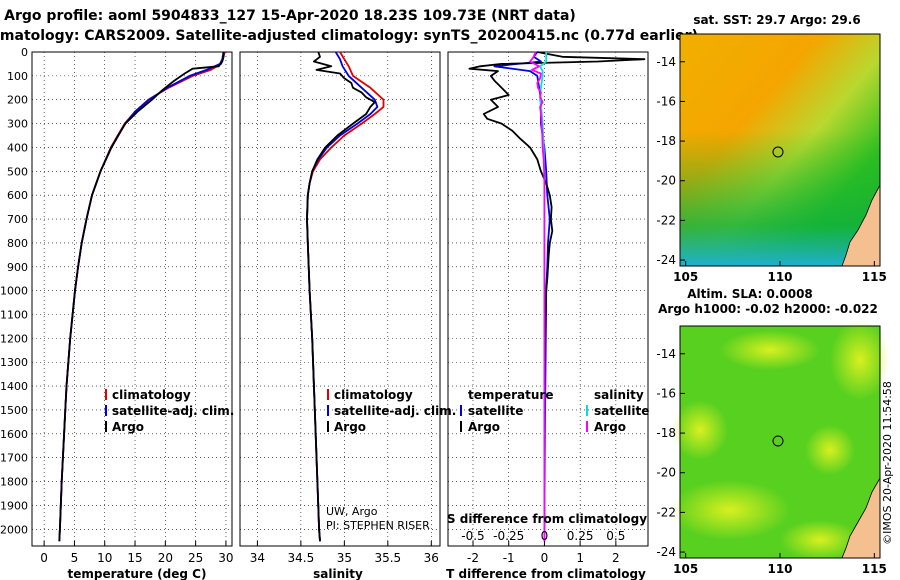  Describe the element at coordinates (619, 395) in the screenshot. I see `legend-salinity-heading: salinity` at that location.